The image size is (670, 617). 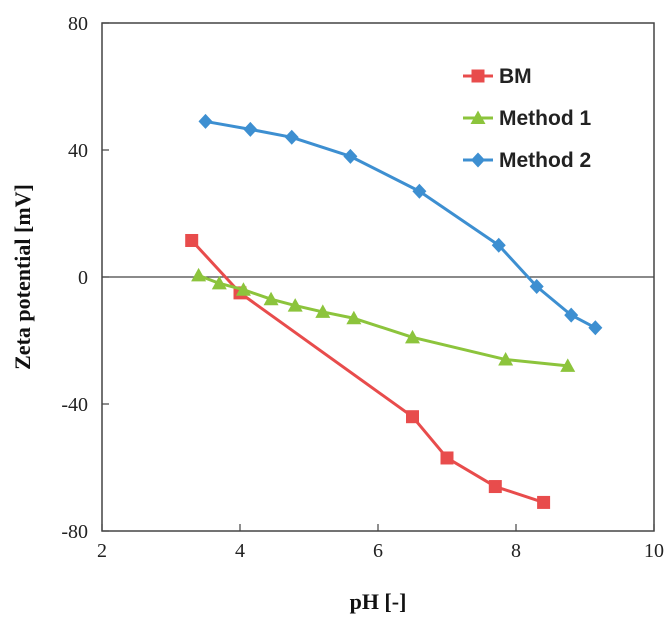 I want to click on legend-label-bm: BM, so click(x=515, y=76).